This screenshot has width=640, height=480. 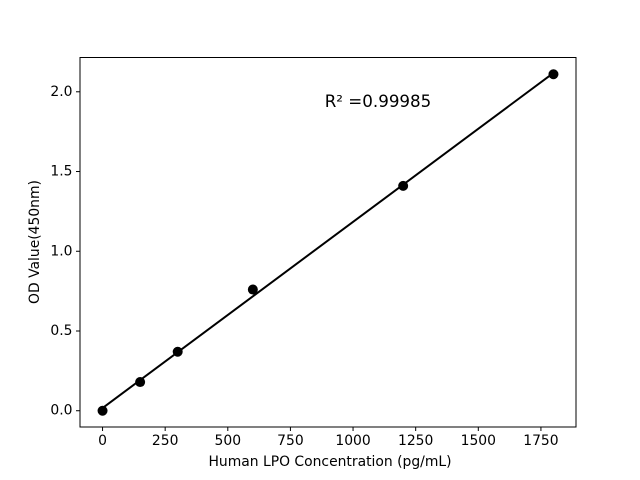 I want to click on y-tick-label: 0.0, so click(x=61, y=411).